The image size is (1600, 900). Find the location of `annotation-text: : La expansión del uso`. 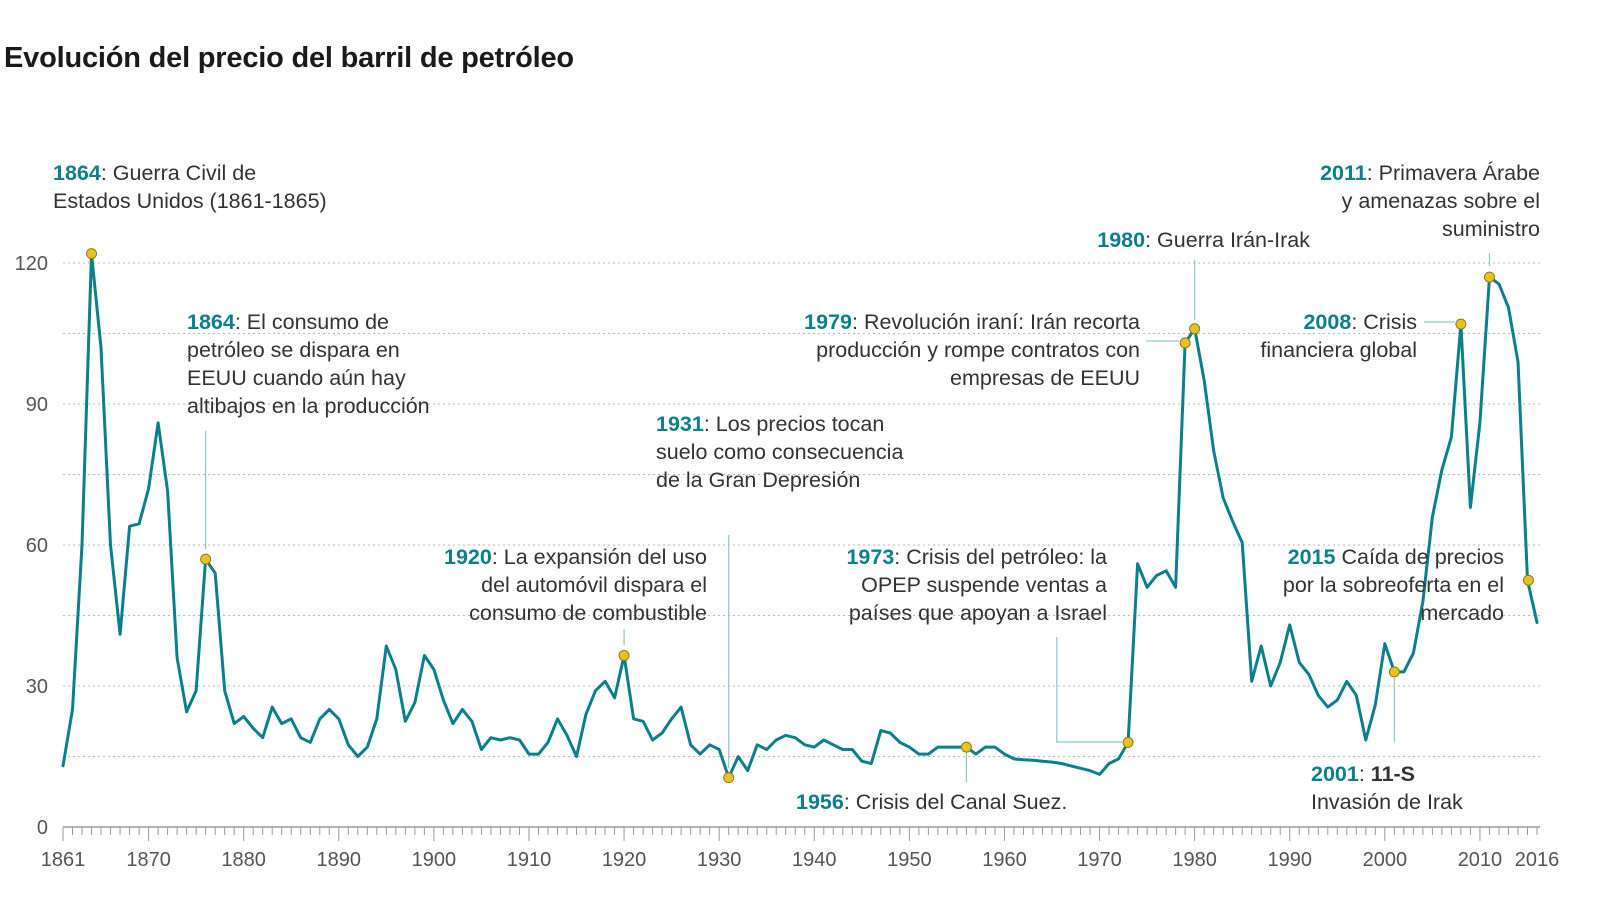

annotation-text: : La expansión del uso is located at coordinates (599, 557).